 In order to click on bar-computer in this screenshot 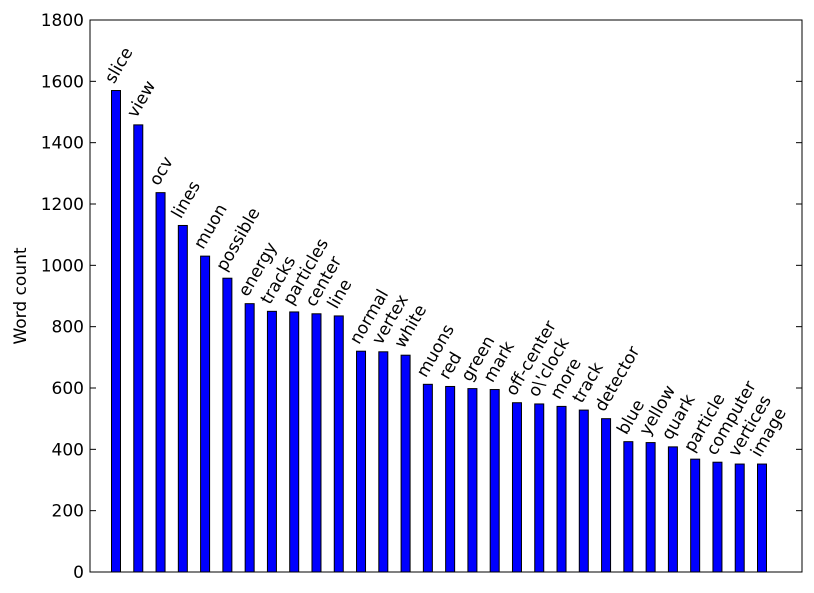, I will do `click(717, 517)`.